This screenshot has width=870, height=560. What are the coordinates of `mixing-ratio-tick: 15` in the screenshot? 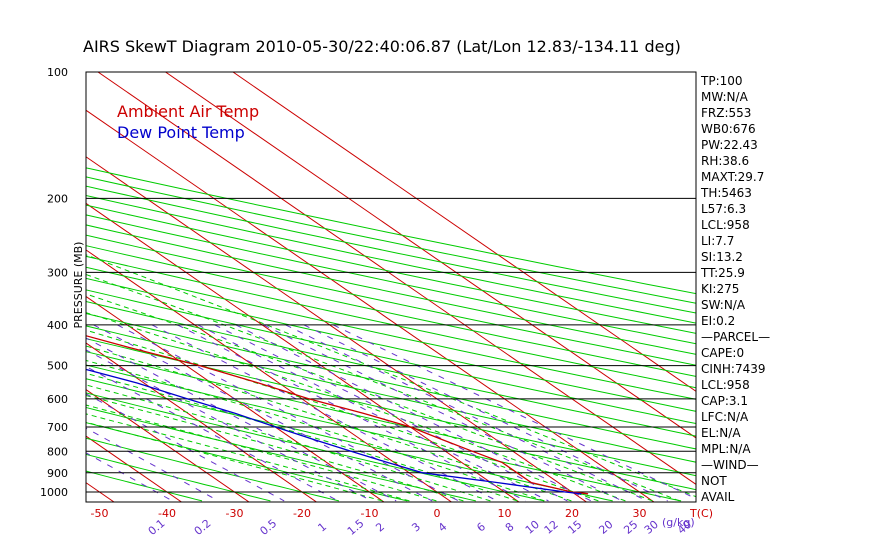 It's located at (574, 527).